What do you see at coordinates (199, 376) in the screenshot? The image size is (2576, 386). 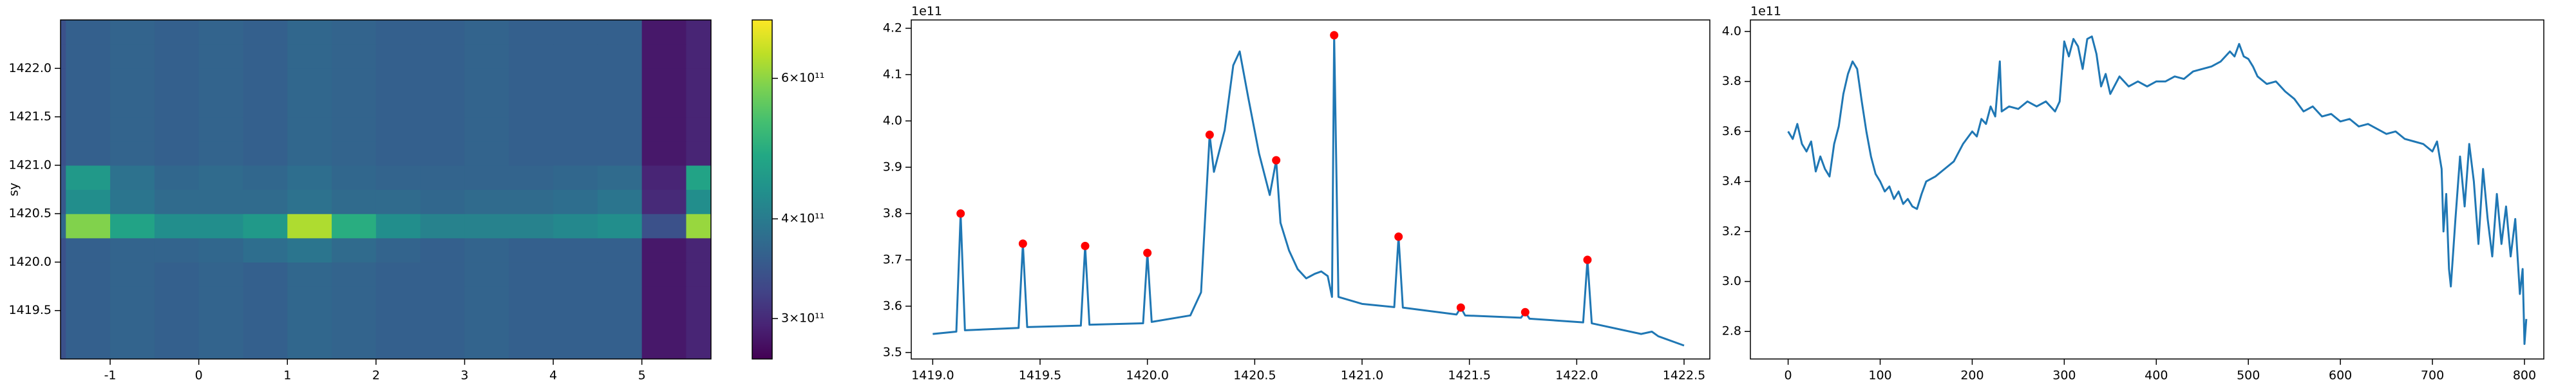 I see `x-tick-label: 0` at bounding box center [199, 376].